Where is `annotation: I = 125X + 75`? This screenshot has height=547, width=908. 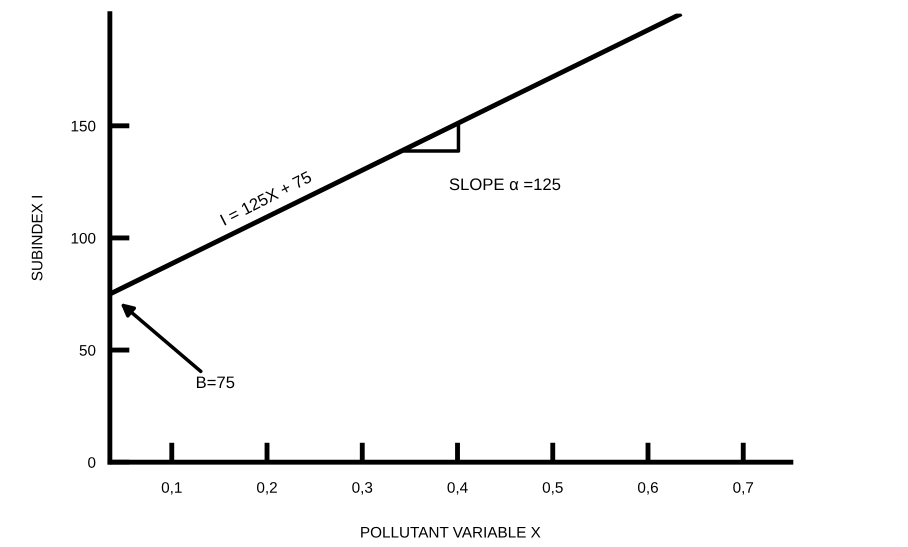 annotation: I = 125X + 75 is located at coordinates (266, 198).